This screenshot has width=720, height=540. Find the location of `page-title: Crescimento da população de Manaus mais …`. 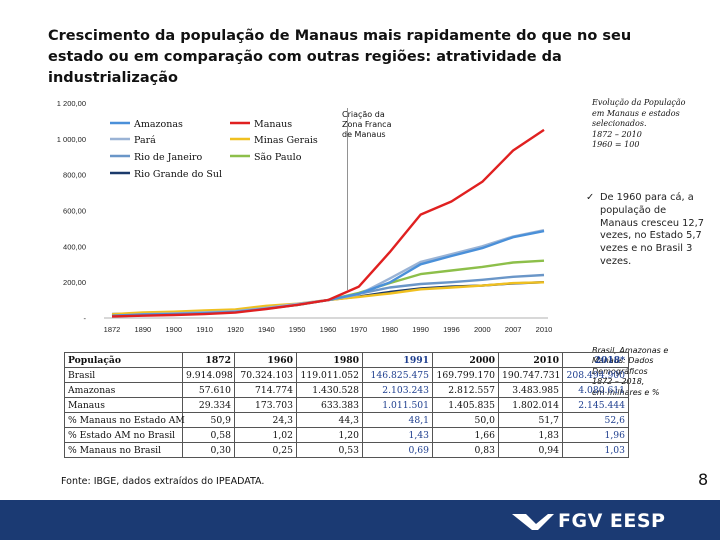

page-title: Crescimento da população de Manaus mais … is located at coordinates (340, 57).